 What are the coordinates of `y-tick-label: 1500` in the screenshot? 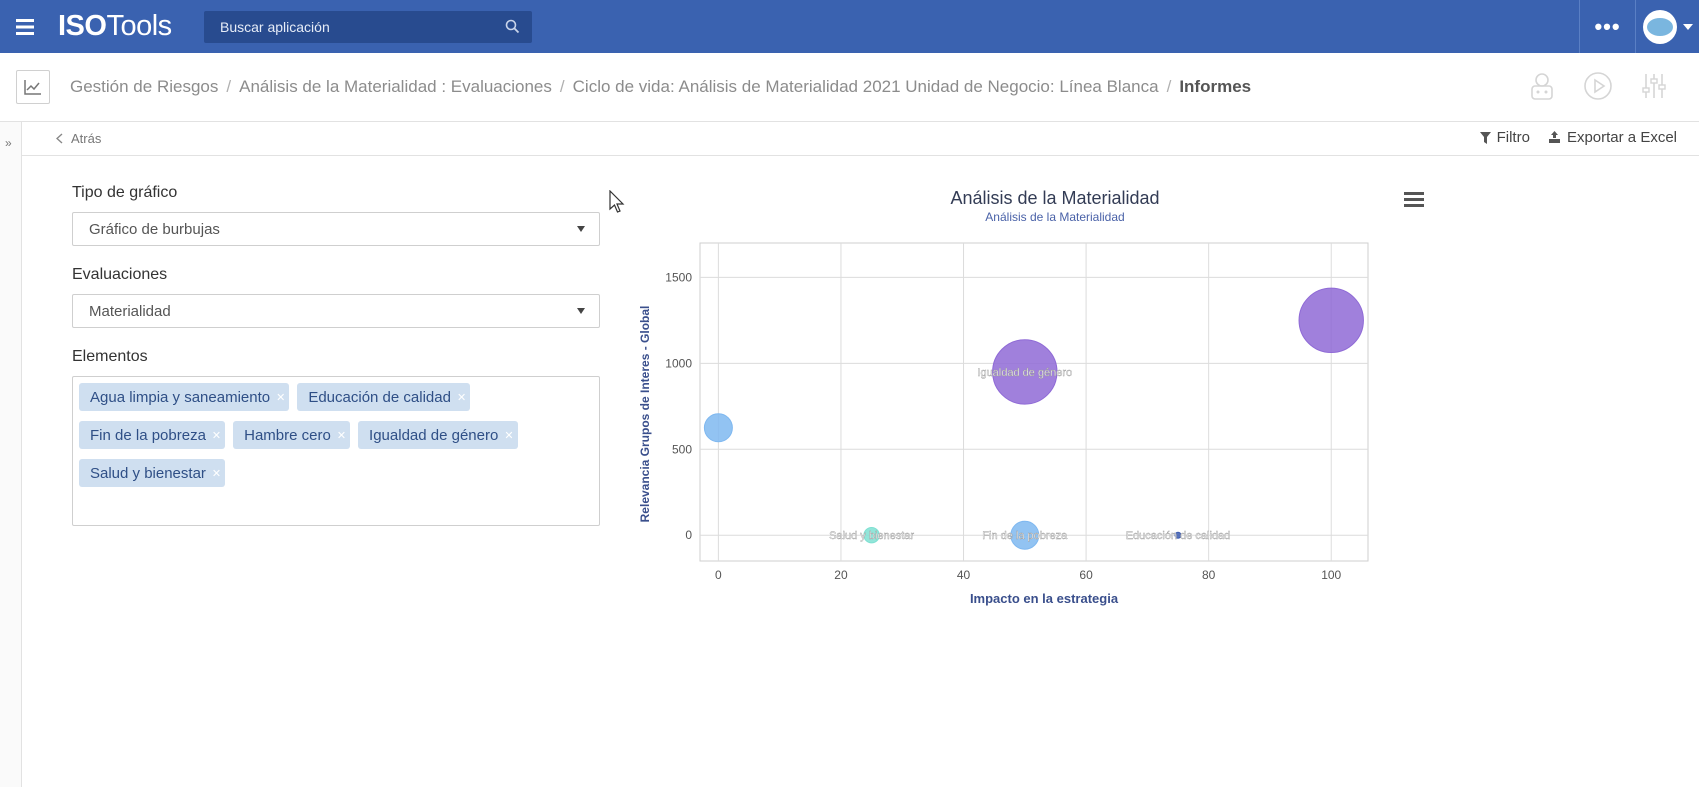 It's located at (678, 277).